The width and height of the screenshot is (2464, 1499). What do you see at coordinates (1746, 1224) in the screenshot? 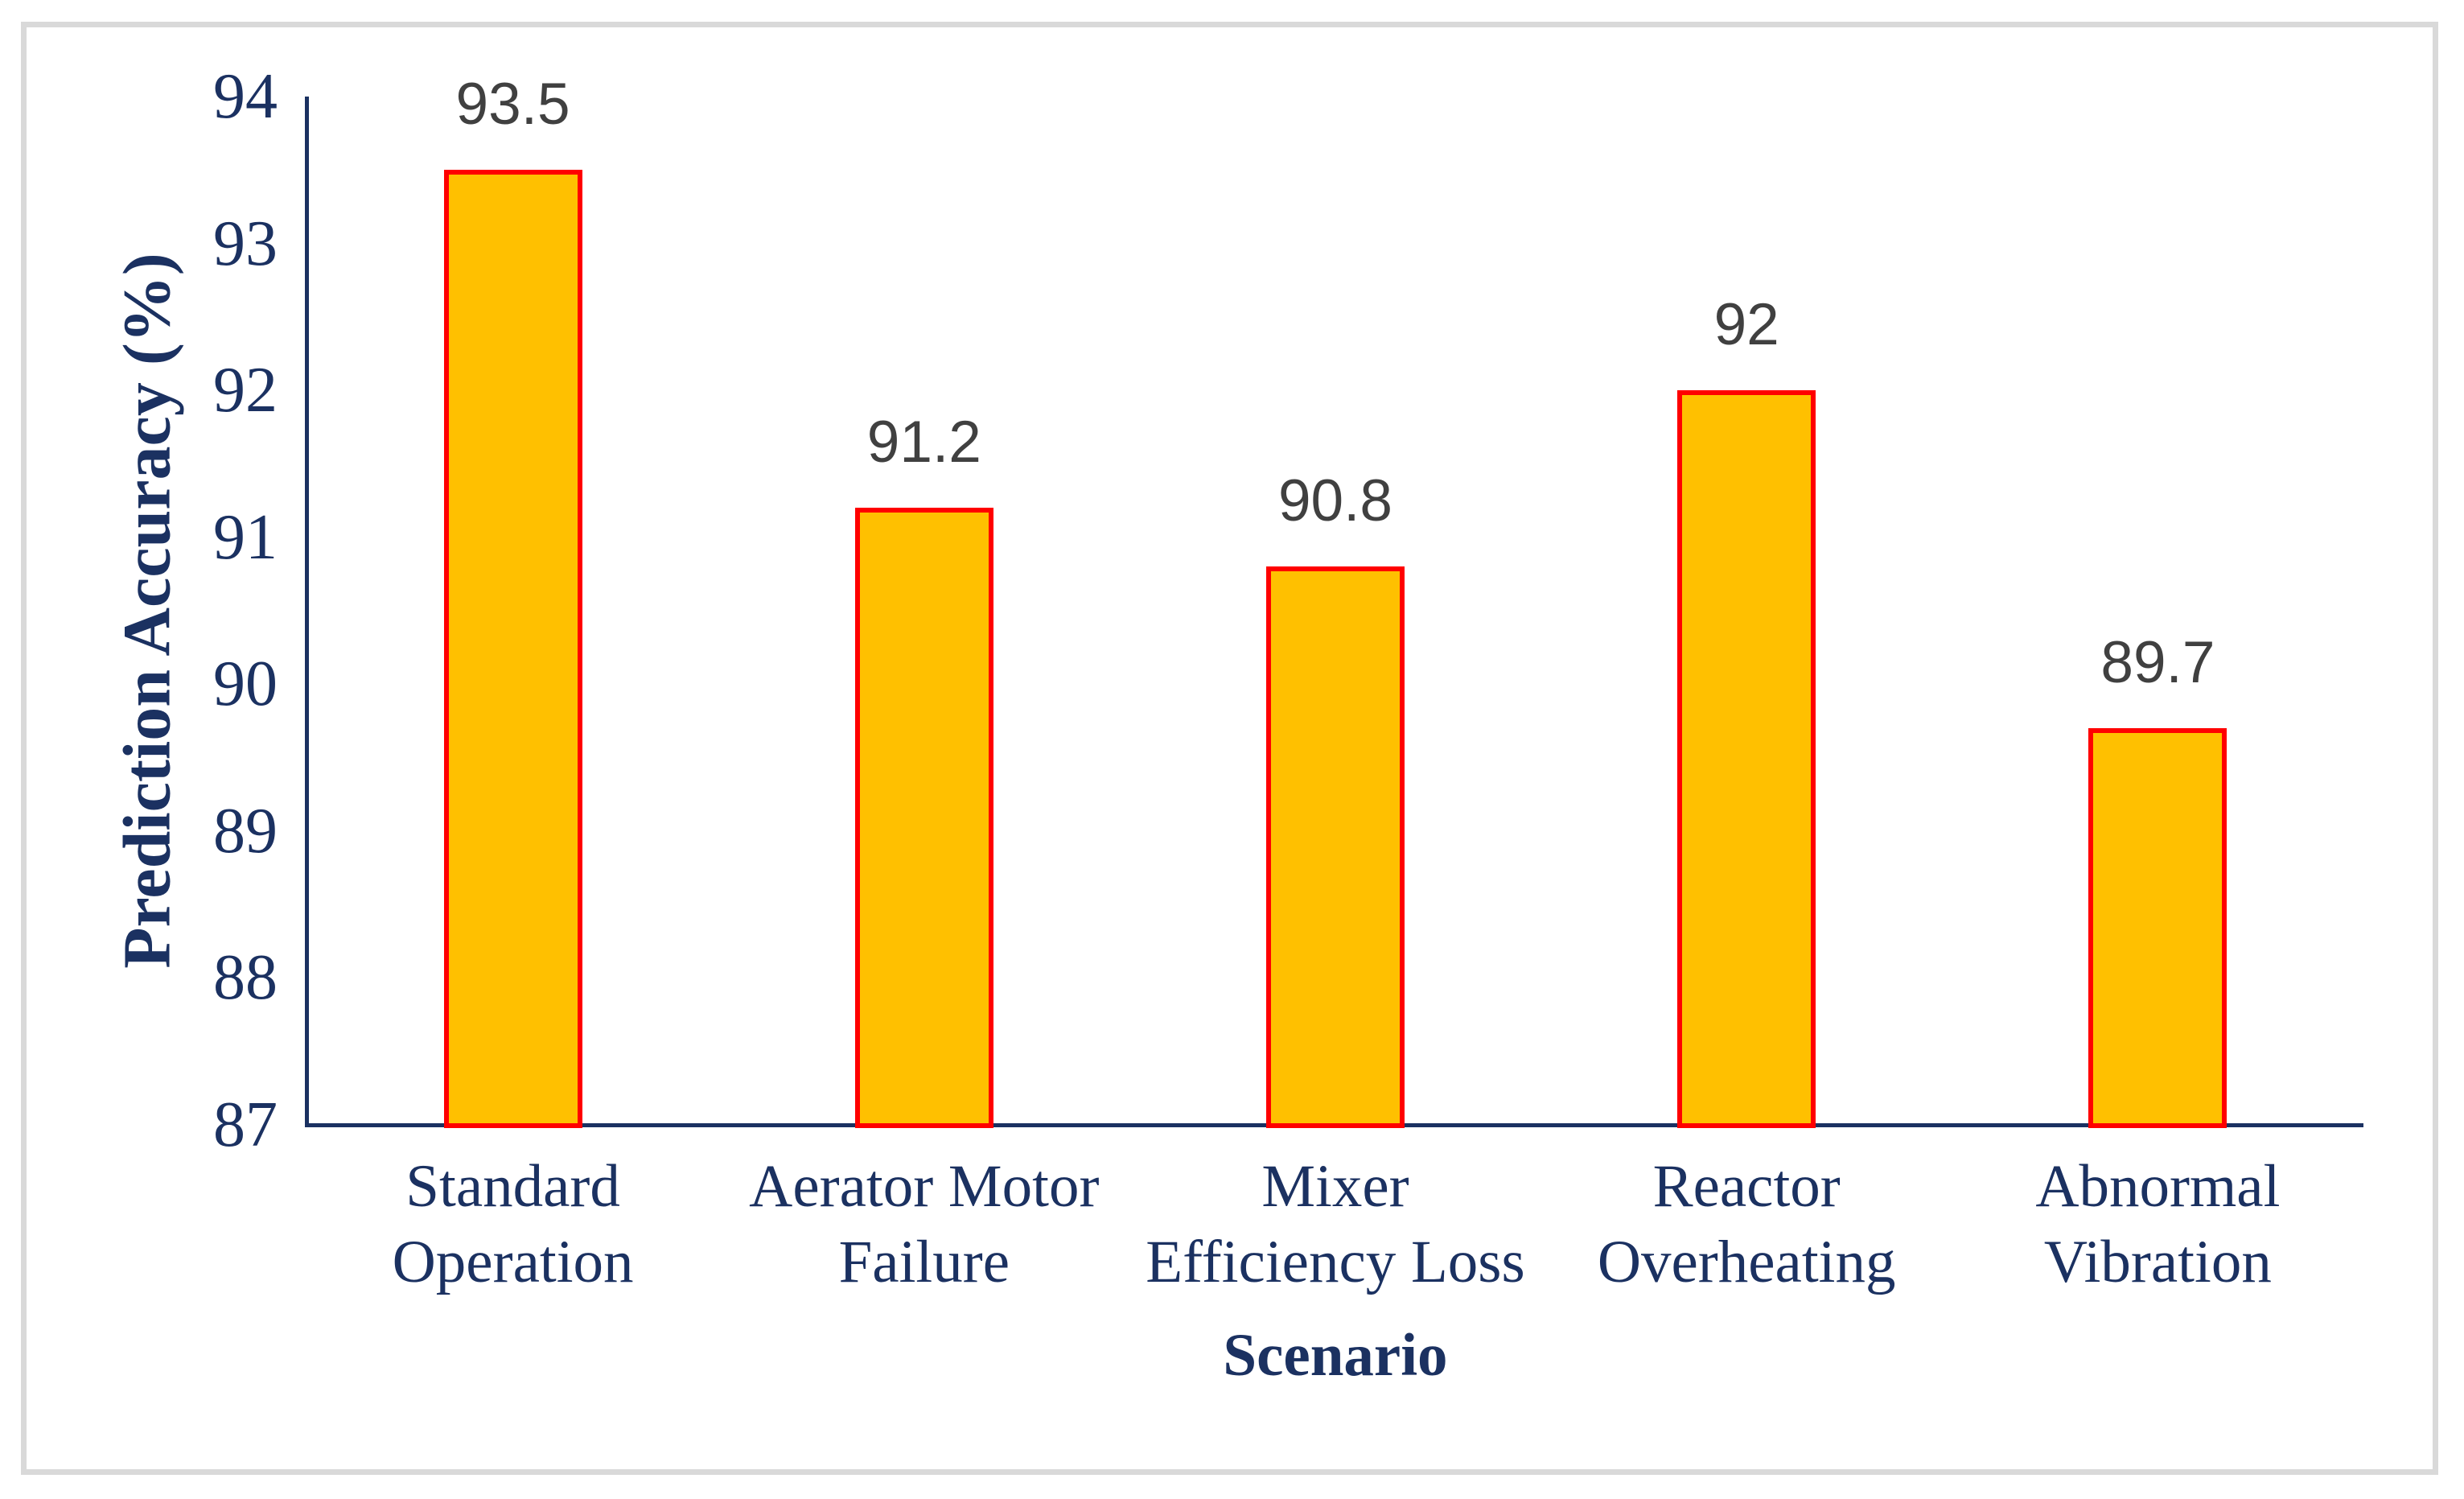
I see `x-category-label: Reactor Overheating` at bounding box center [1746, 1224].